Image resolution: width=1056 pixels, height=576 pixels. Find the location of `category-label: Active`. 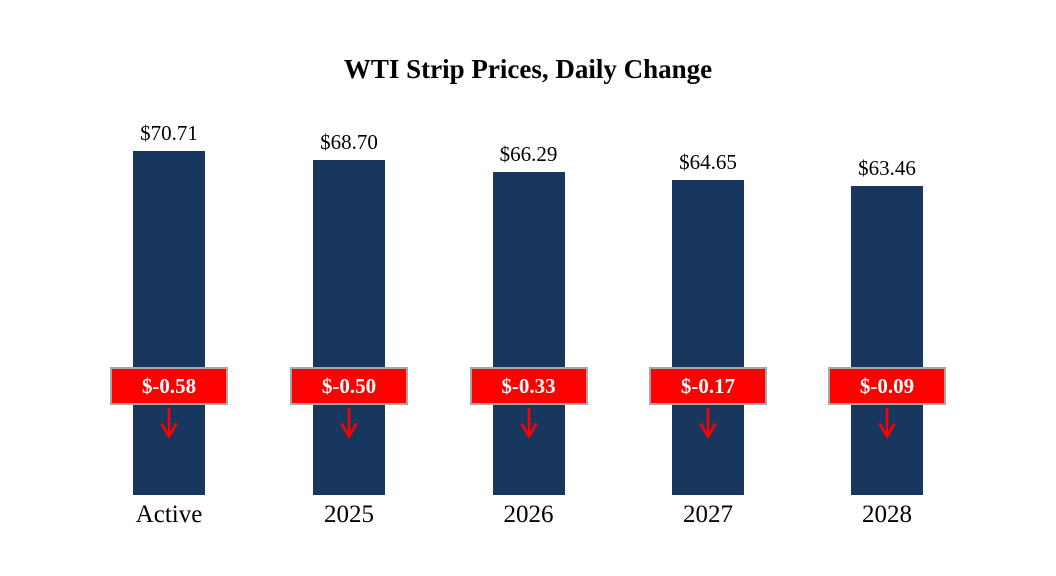

category-label: Active is located at coordinates (169, 514).